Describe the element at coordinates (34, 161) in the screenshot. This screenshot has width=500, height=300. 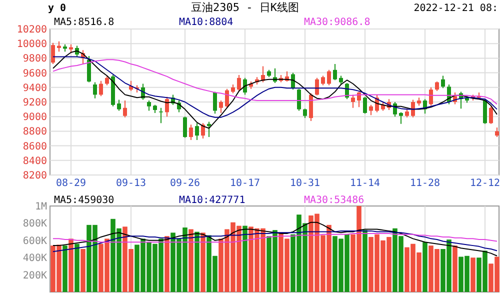
I see `y-tick-label: 8400` at that location.